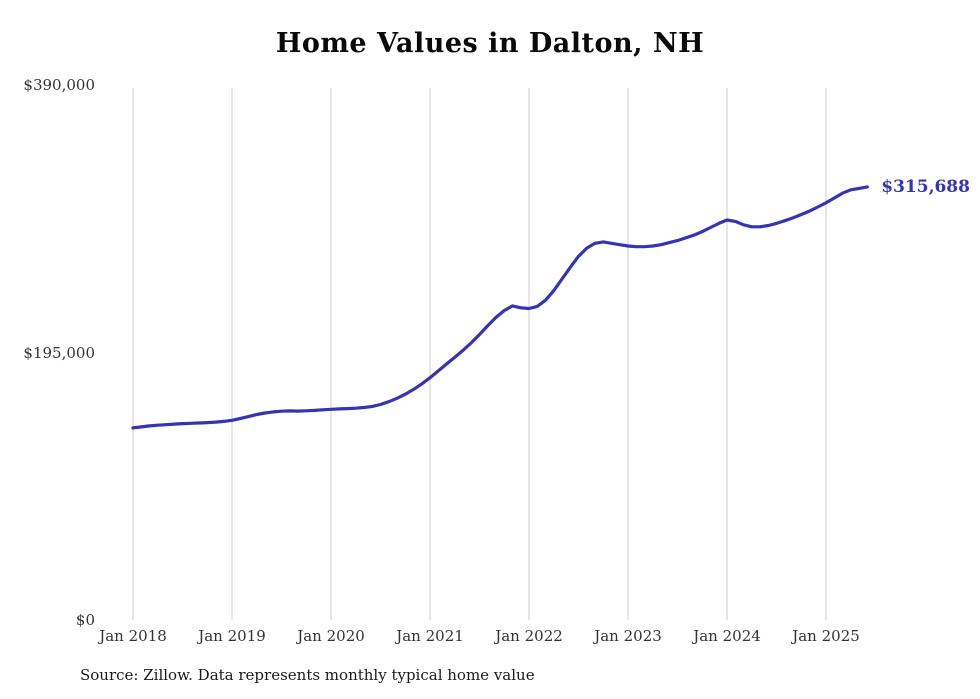  I want to click on current-value-label: $315,688, so click(925, 186).